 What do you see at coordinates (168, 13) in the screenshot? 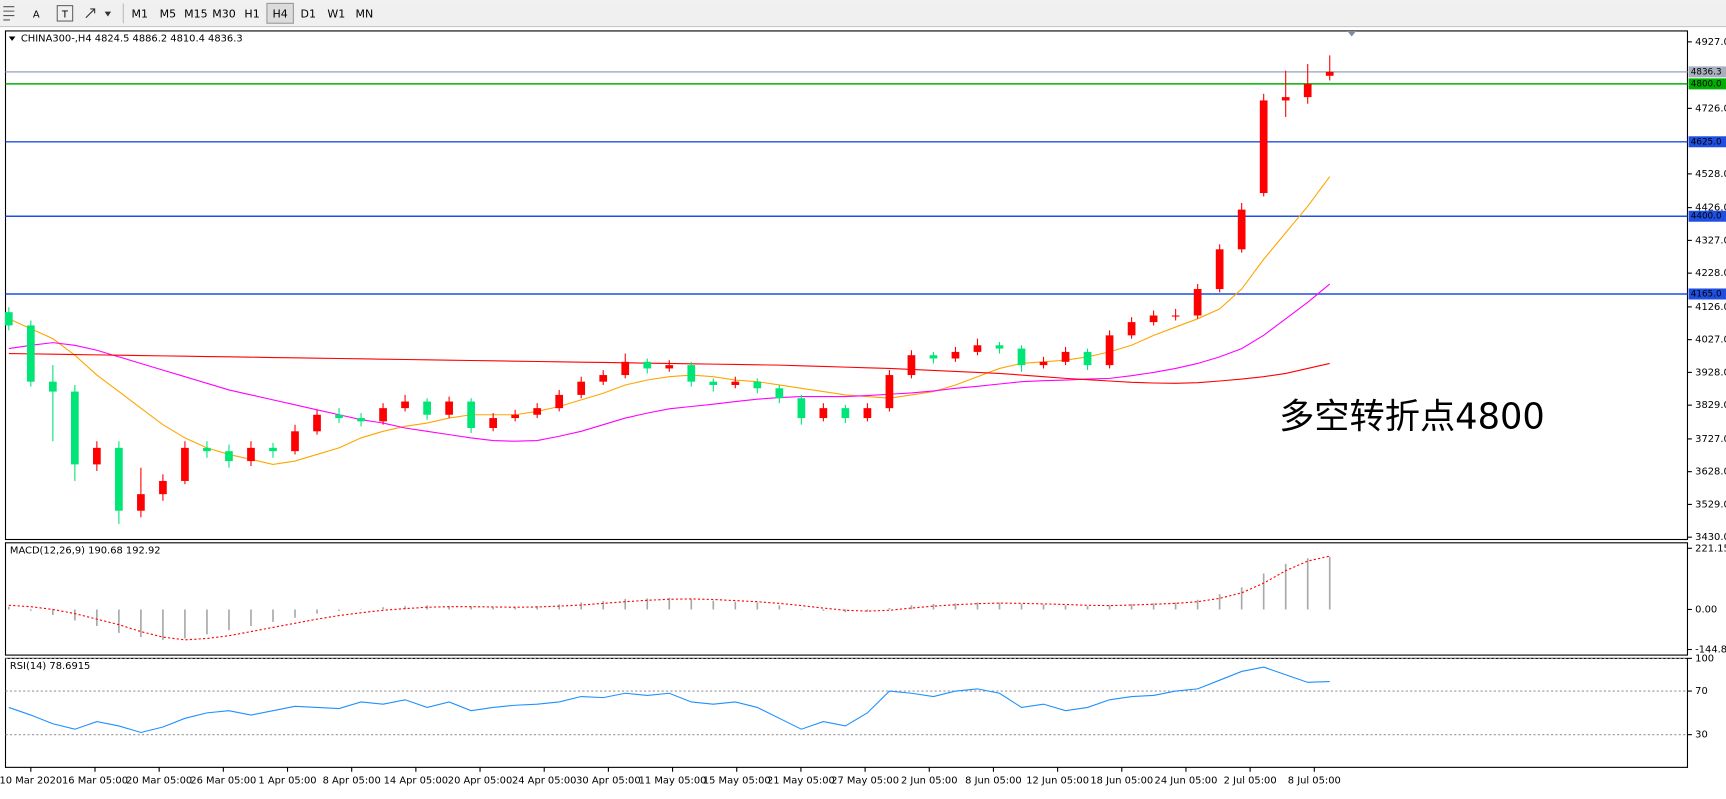
I see `timeframe-button: M5` at bounding box center [168, 13].